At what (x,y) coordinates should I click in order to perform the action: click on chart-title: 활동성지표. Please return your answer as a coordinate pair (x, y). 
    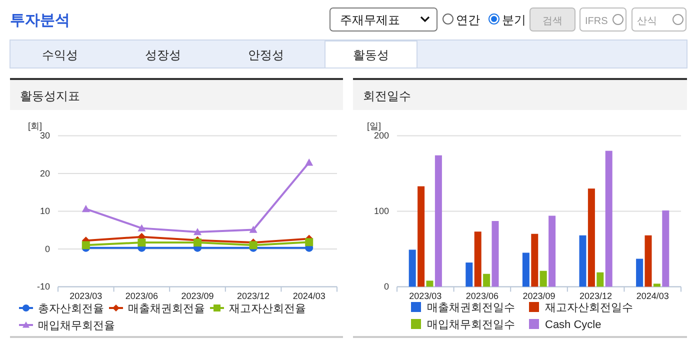
    Looking at the image, I should click on (50, 96).